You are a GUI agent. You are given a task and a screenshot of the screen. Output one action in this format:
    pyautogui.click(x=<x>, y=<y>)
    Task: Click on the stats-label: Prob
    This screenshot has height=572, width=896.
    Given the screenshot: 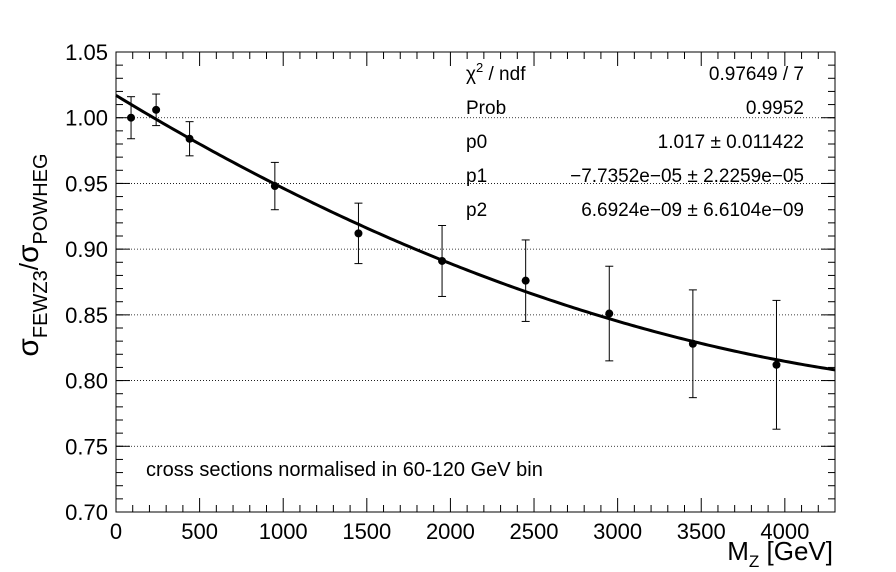 What is the action you would take?
    pyautogui.click(x=486, y=108)
    